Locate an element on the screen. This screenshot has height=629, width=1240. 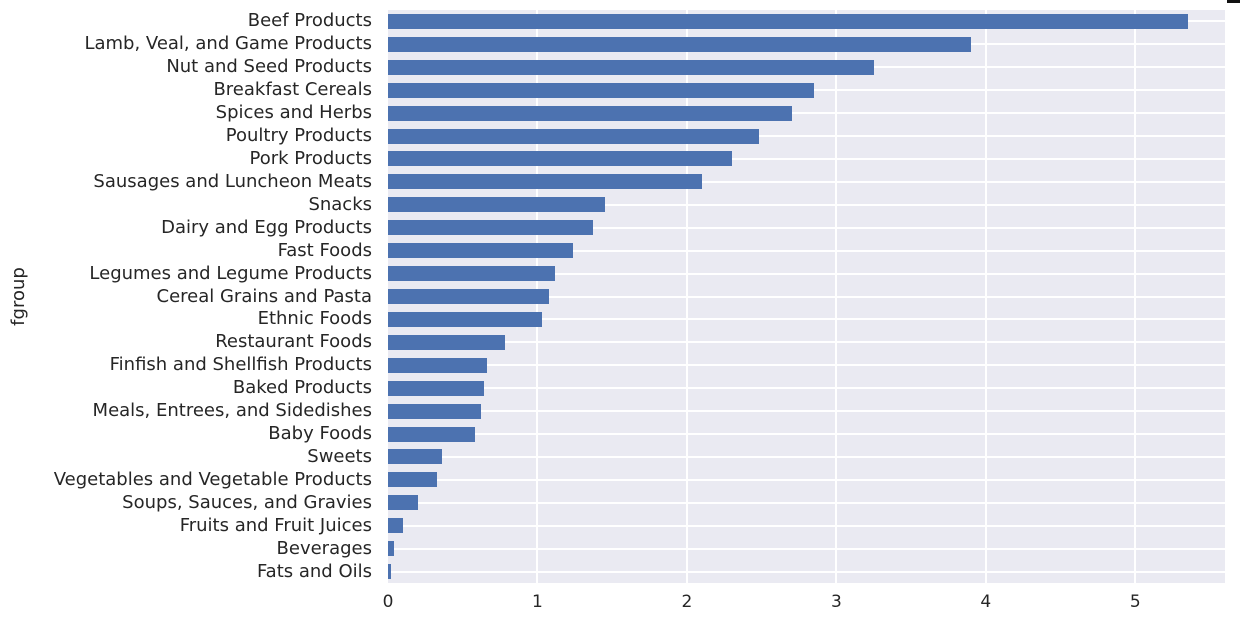
category-label: Pork Products is located at coordinates (311, 158).